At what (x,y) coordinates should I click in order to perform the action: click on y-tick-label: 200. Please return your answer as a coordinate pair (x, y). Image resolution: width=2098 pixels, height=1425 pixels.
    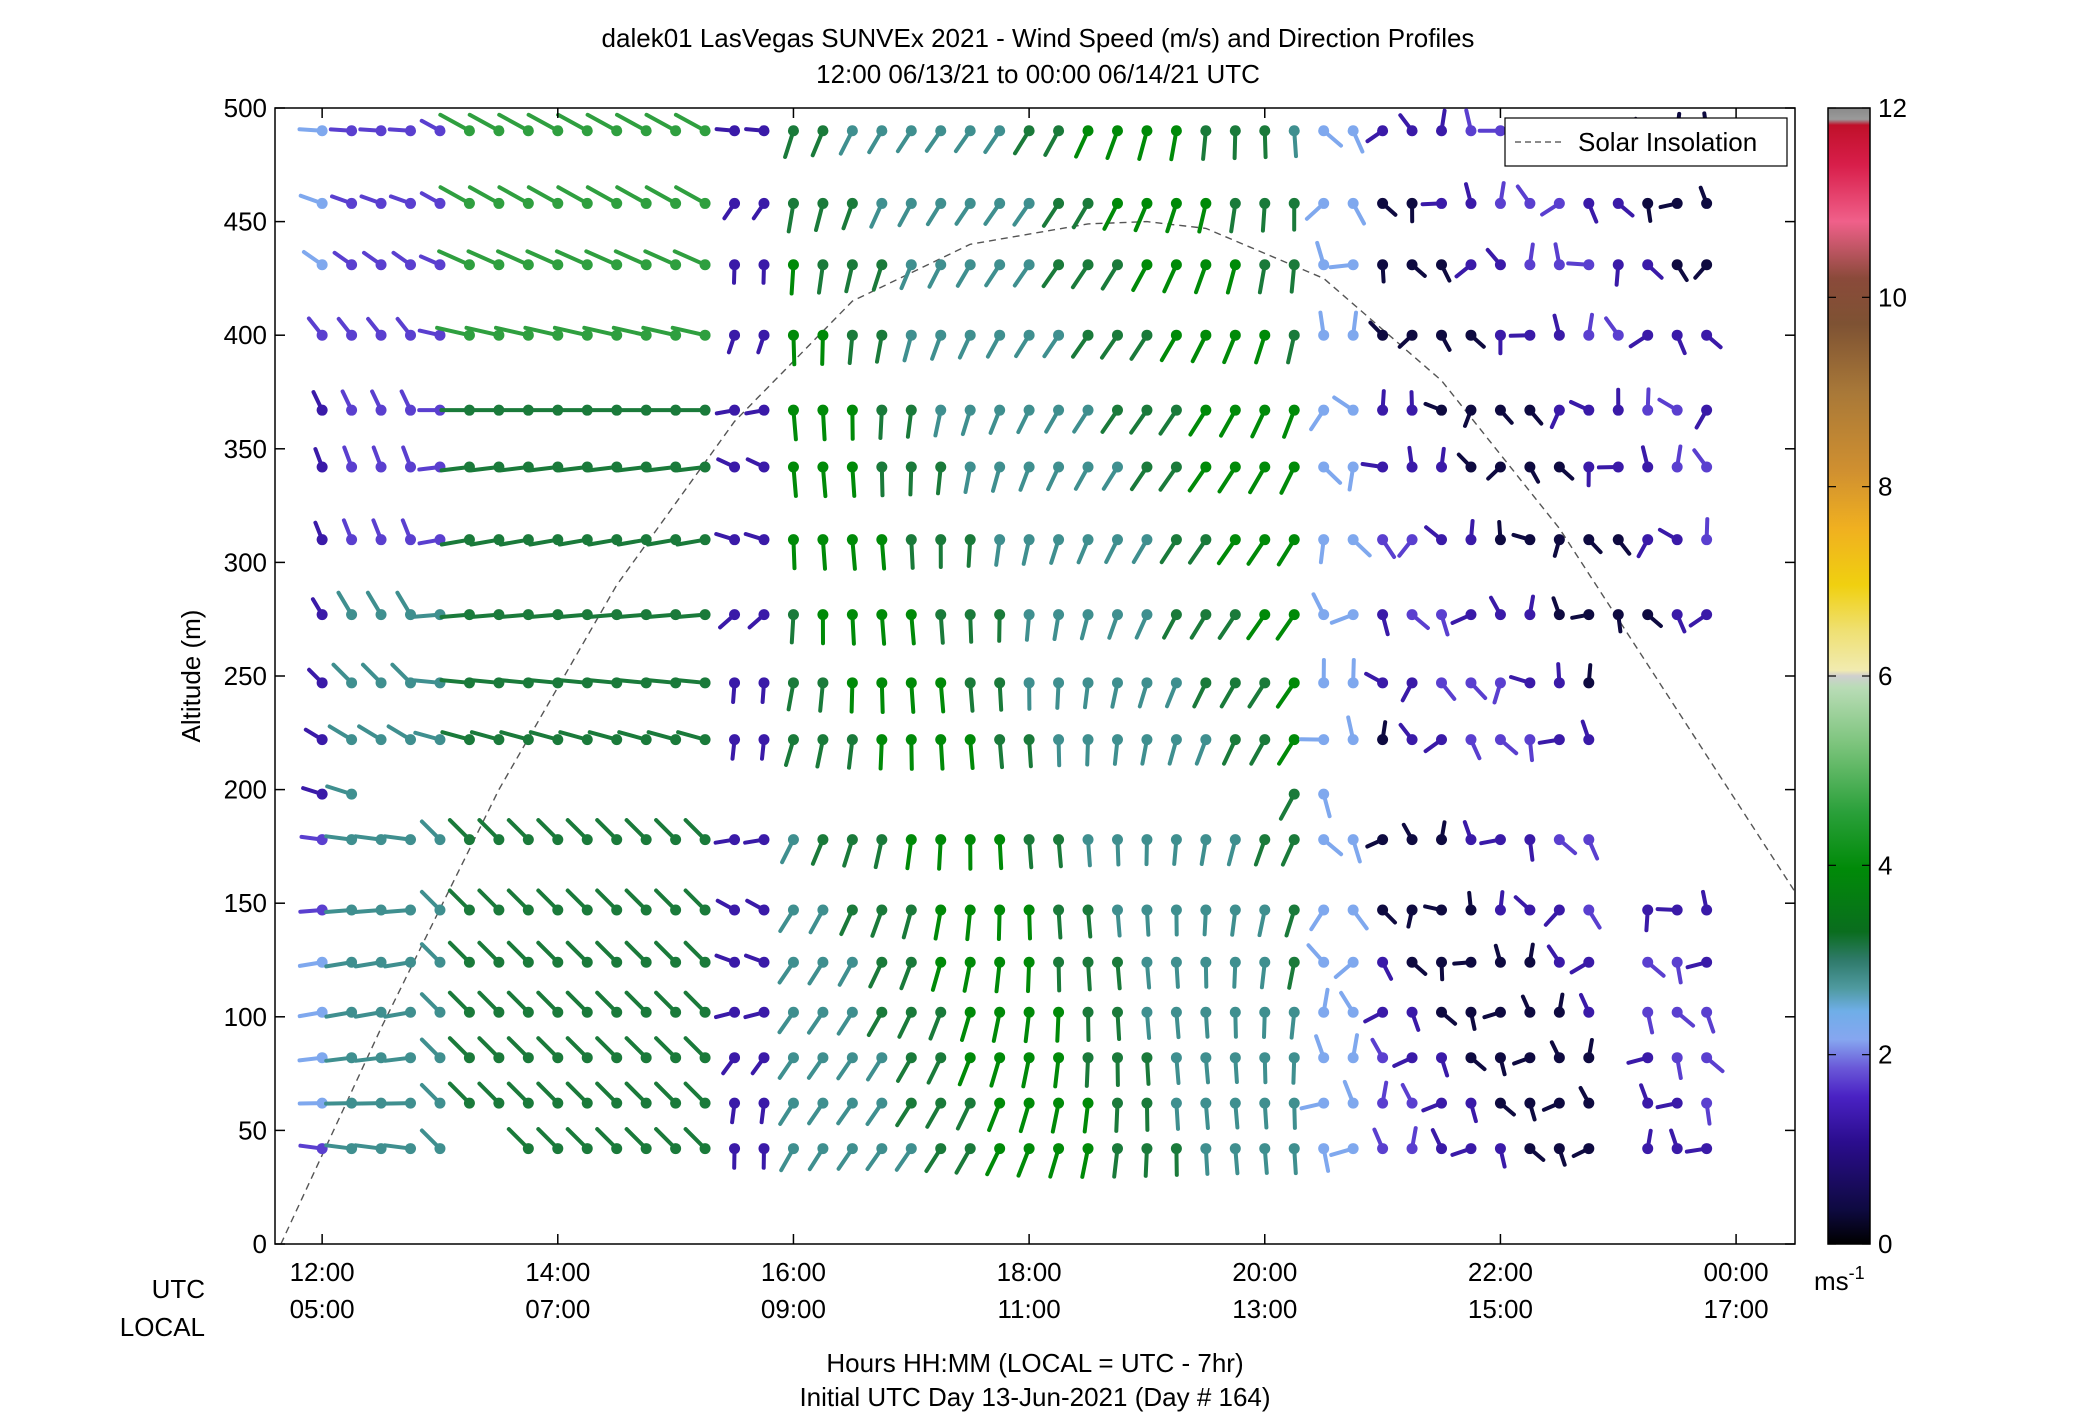
    Looking at the image, I should click on (245, 790).